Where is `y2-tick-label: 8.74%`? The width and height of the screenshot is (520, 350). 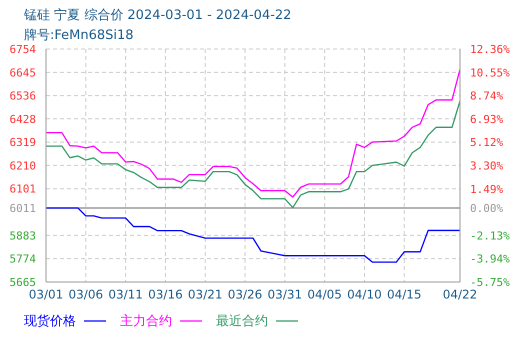
y2-tick-label: 8.74% is located at coordinates (487, 96).